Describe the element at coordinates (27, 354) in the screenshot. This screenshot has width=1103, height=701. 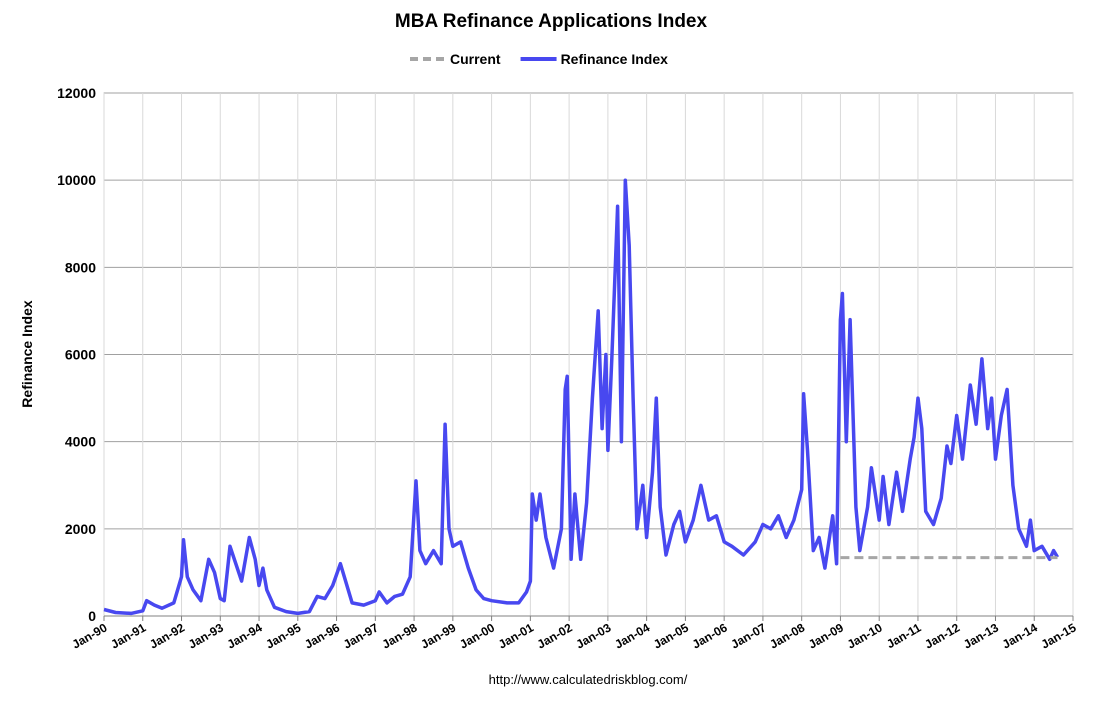
I see `y-axis-label: Refinance Index` at that location.